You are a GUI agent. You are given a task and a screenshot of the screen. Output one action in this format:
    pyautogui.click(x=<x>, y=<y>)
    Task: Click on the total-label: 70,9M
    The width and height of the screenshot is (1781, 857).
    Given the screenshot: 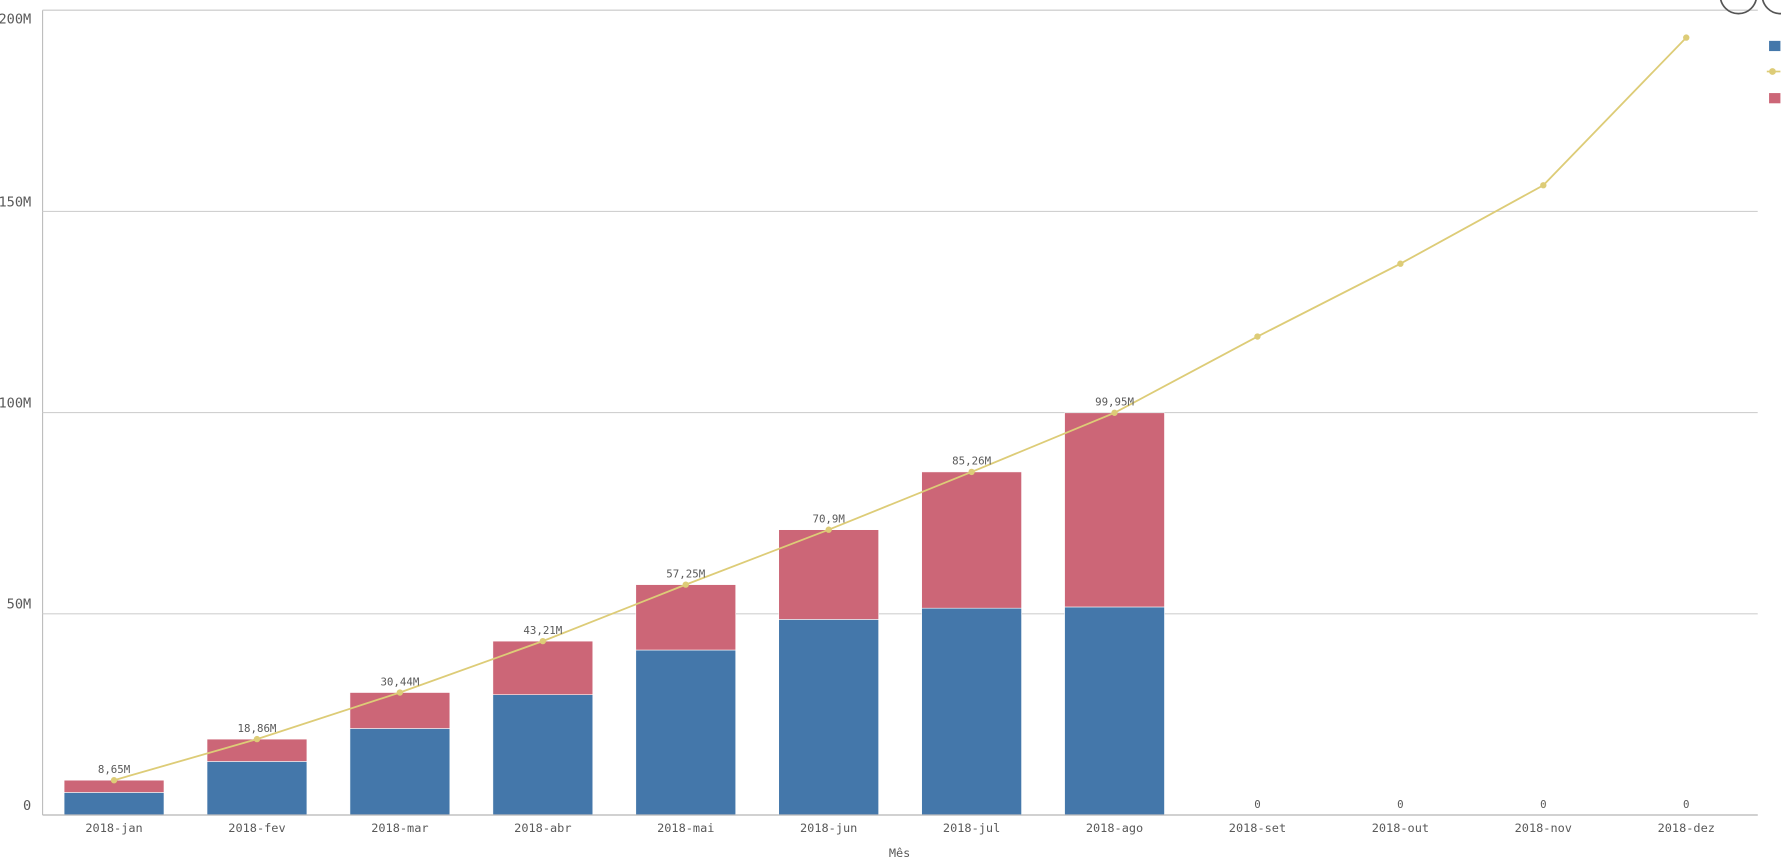 What is the action you would take?
    pyautogui.click(x=828, y=518)
    